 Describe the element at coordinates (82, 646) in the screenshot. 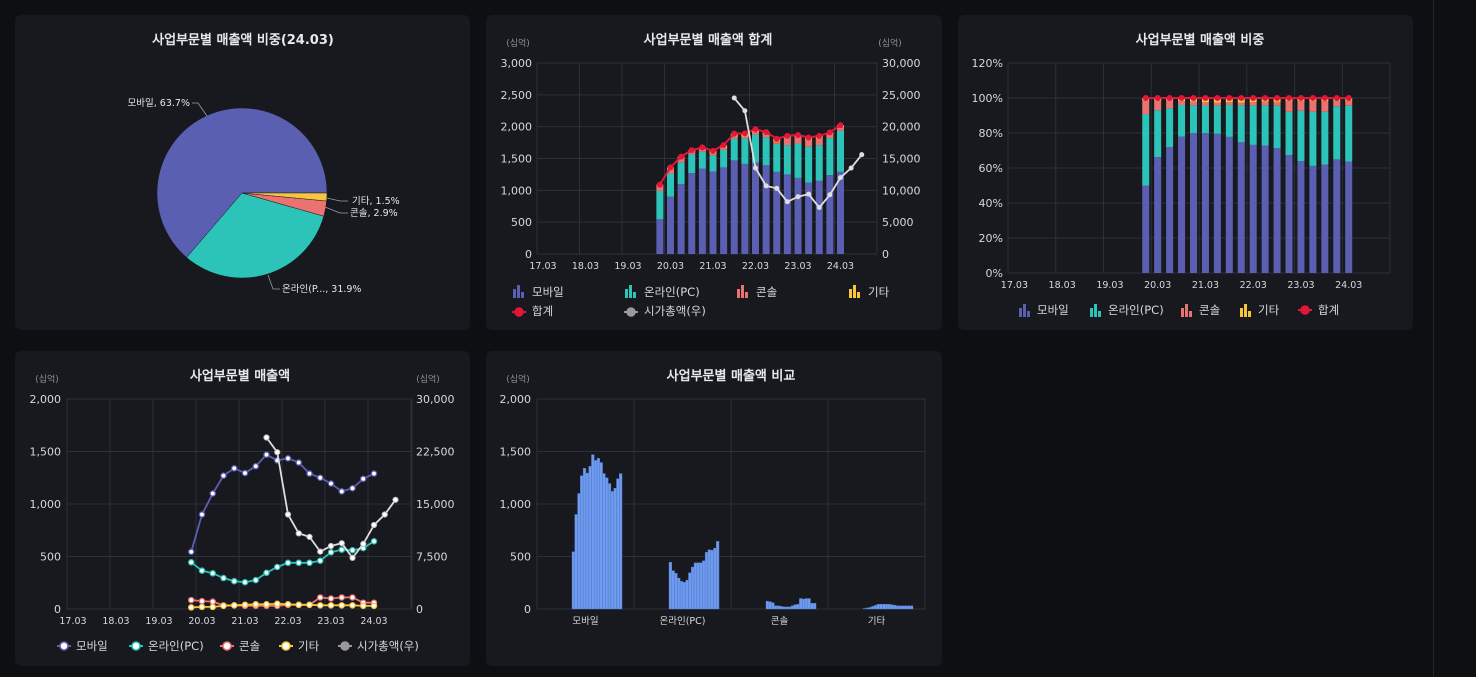

I see `legend-item-mobile: 모바일` at that location.